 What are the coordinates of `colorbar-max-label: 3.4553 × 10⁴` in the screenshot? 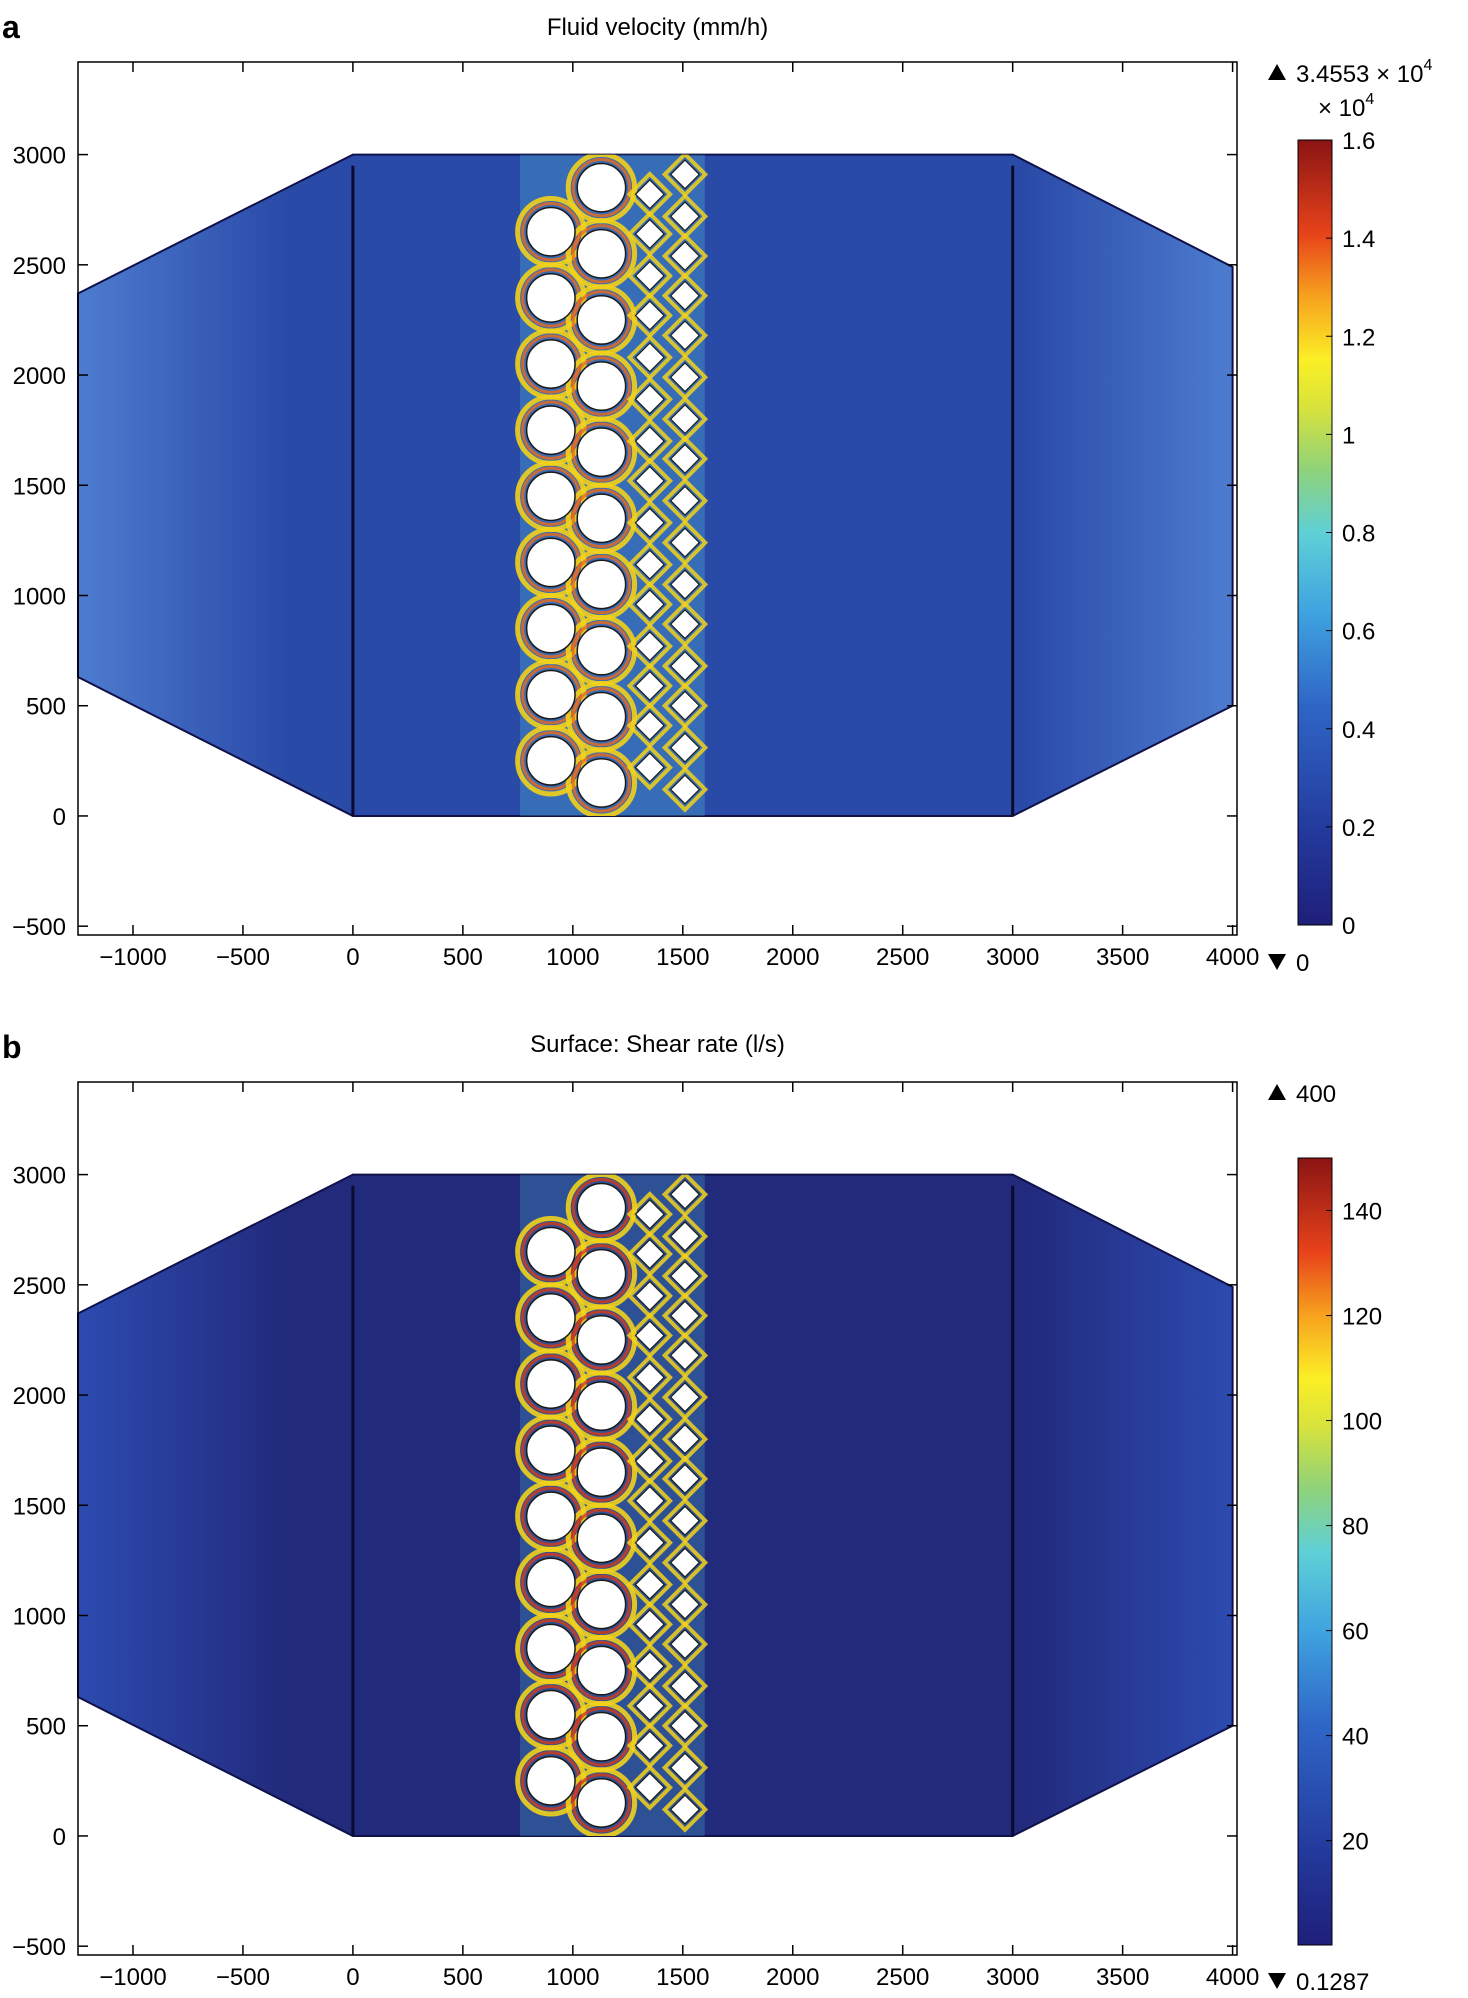 It's located at (1364, 72).